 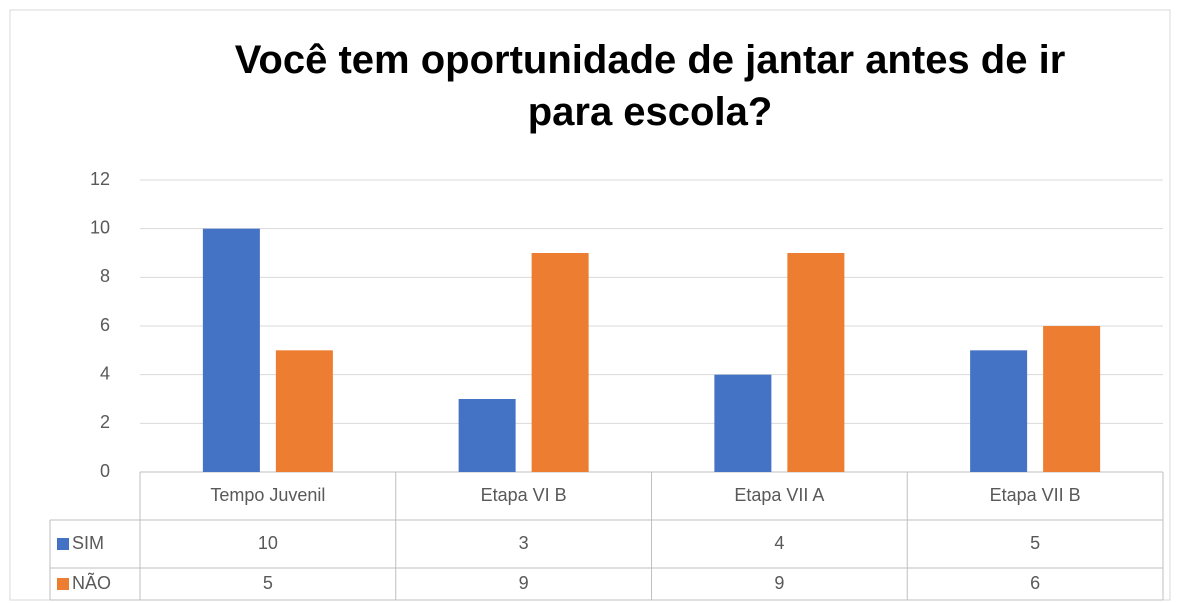 What do you see at coordinates (105, 276) in the screenshot?
I see `y-tick-label: 8` at bounding box center [105, 276].